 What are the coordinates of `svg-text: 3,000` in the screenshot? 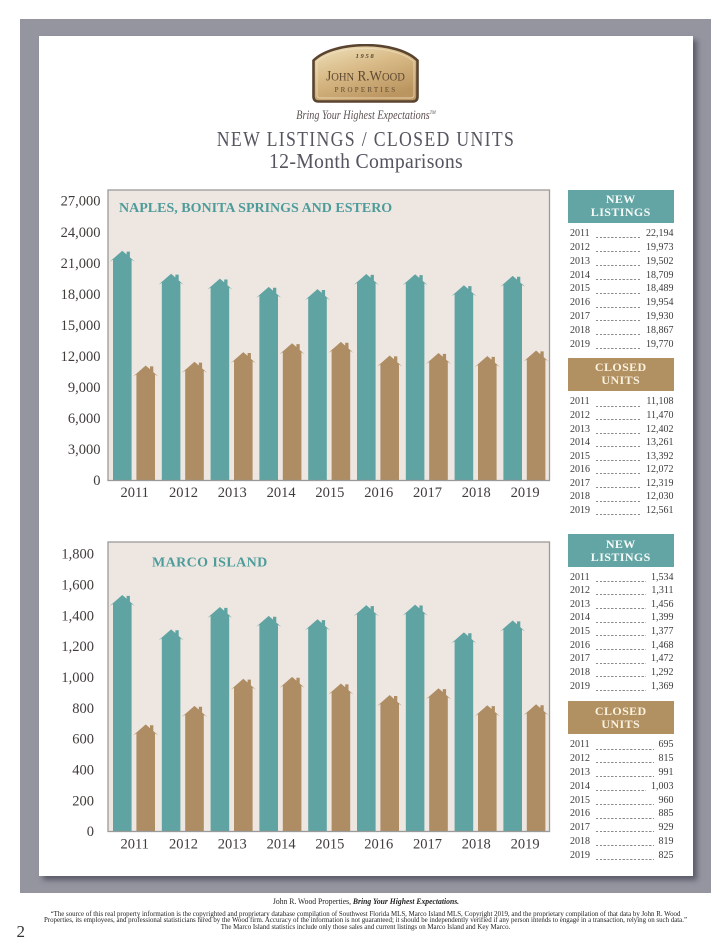 It's located at (84, 450).